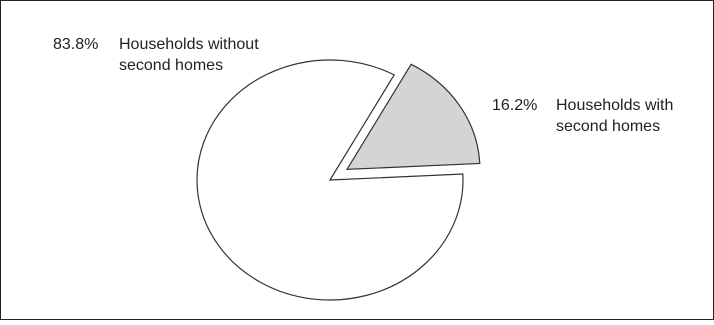 This screenshot has height=325, width=714. I want to click on slice-label-1-line-1: Households with, so click(614, 105).